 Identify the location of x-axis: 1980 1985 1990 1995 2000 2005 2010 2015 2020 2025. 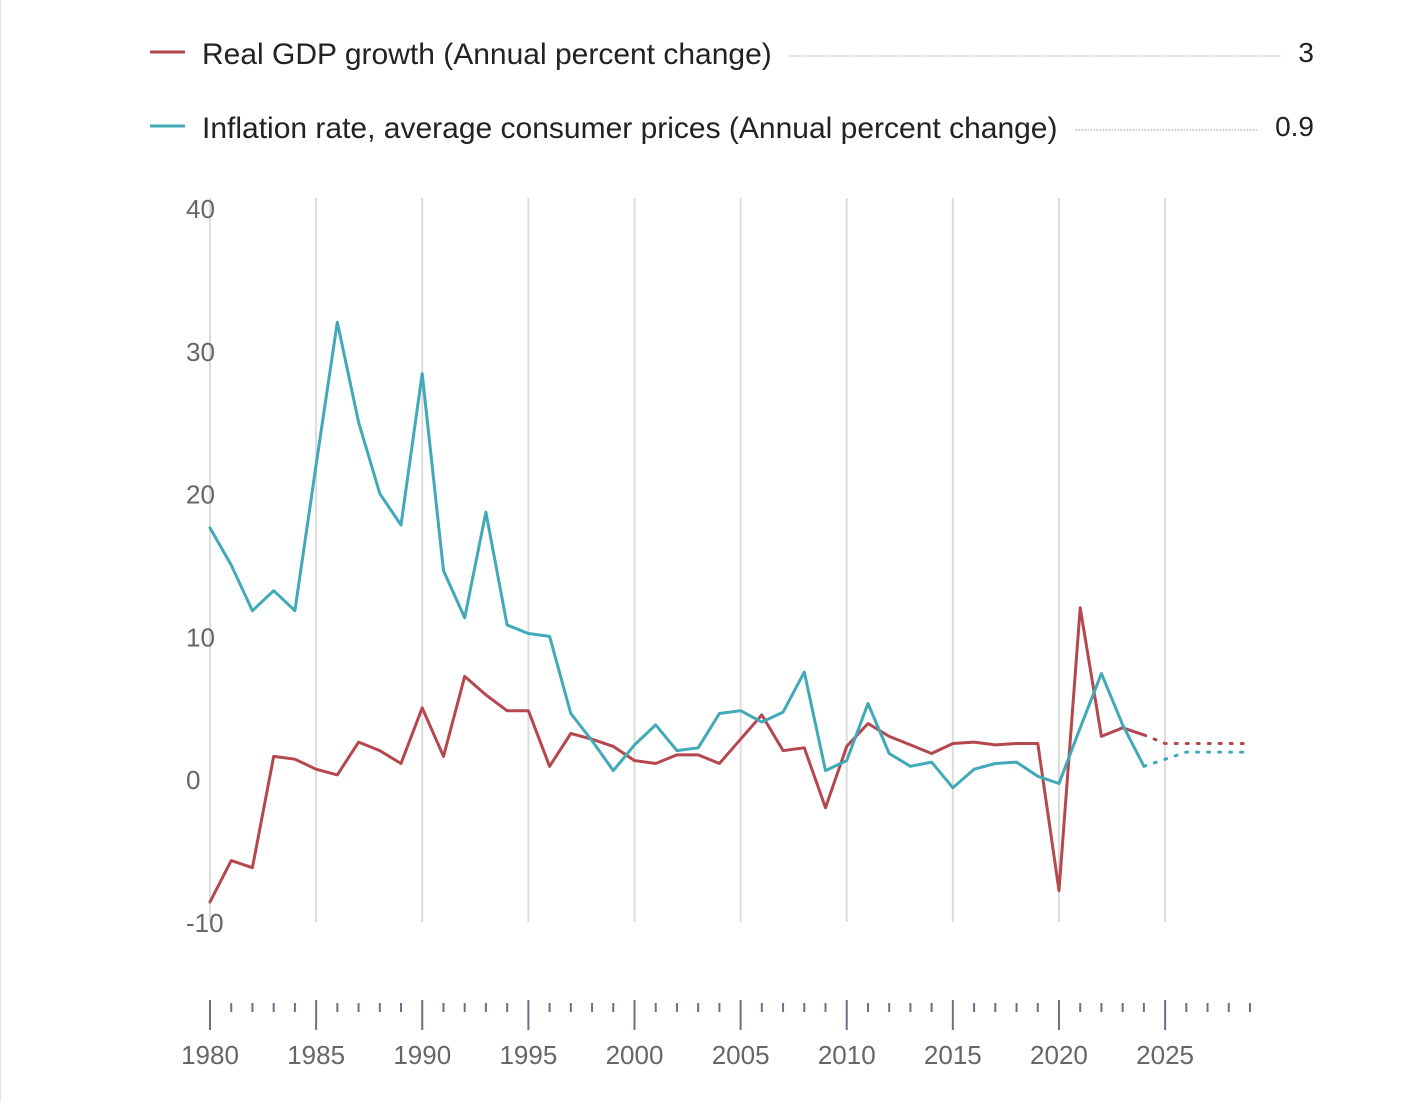
(716, 1035).